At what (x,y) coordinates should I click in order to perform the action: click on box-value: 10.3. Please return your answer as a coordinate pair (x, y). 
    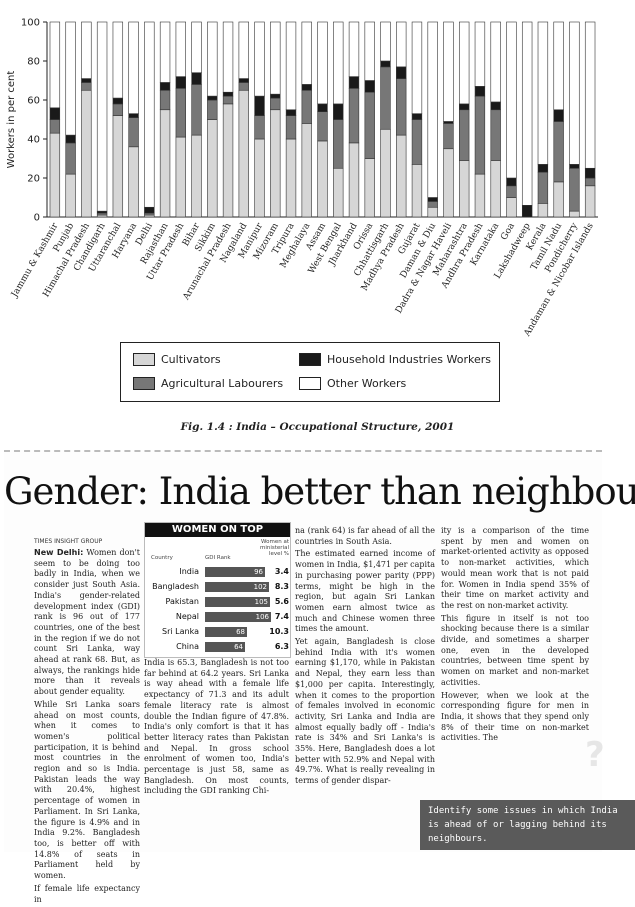
    Looking at the image, I should click on (279, 631).